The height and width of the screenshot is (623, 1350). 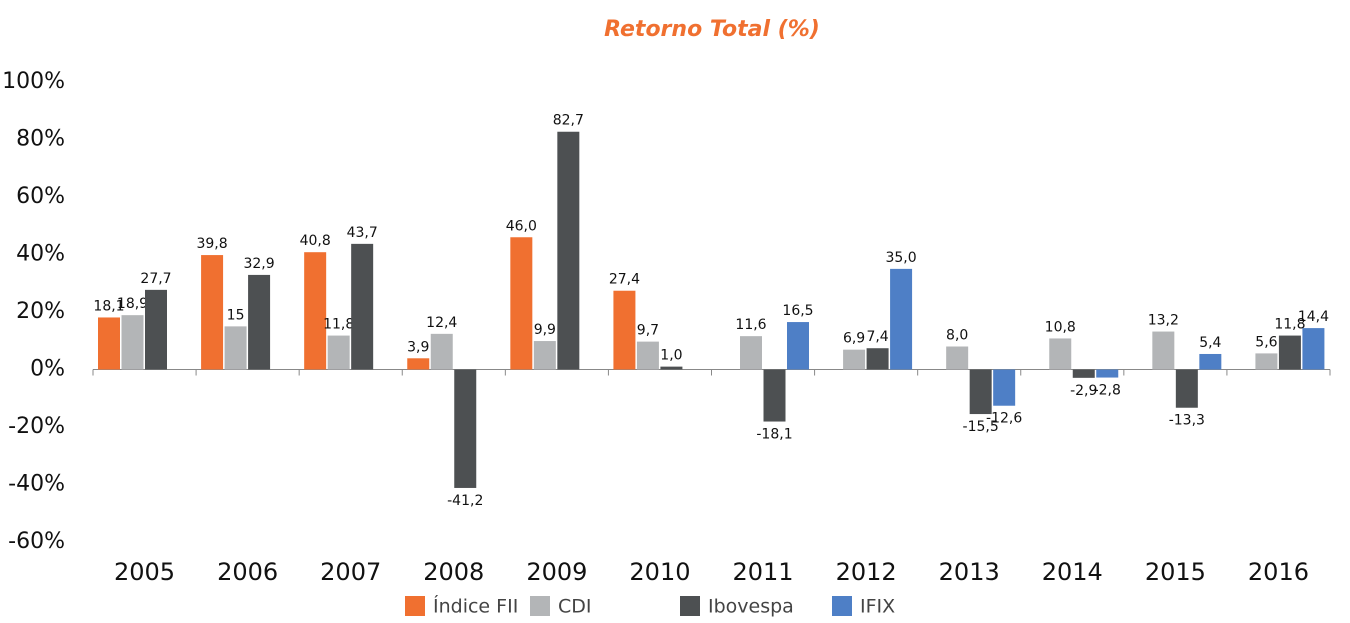 What do you see at coordinates (465, 501) in the screenshot?
I see `value-label: -41,2` at bounding box center [465, 501].